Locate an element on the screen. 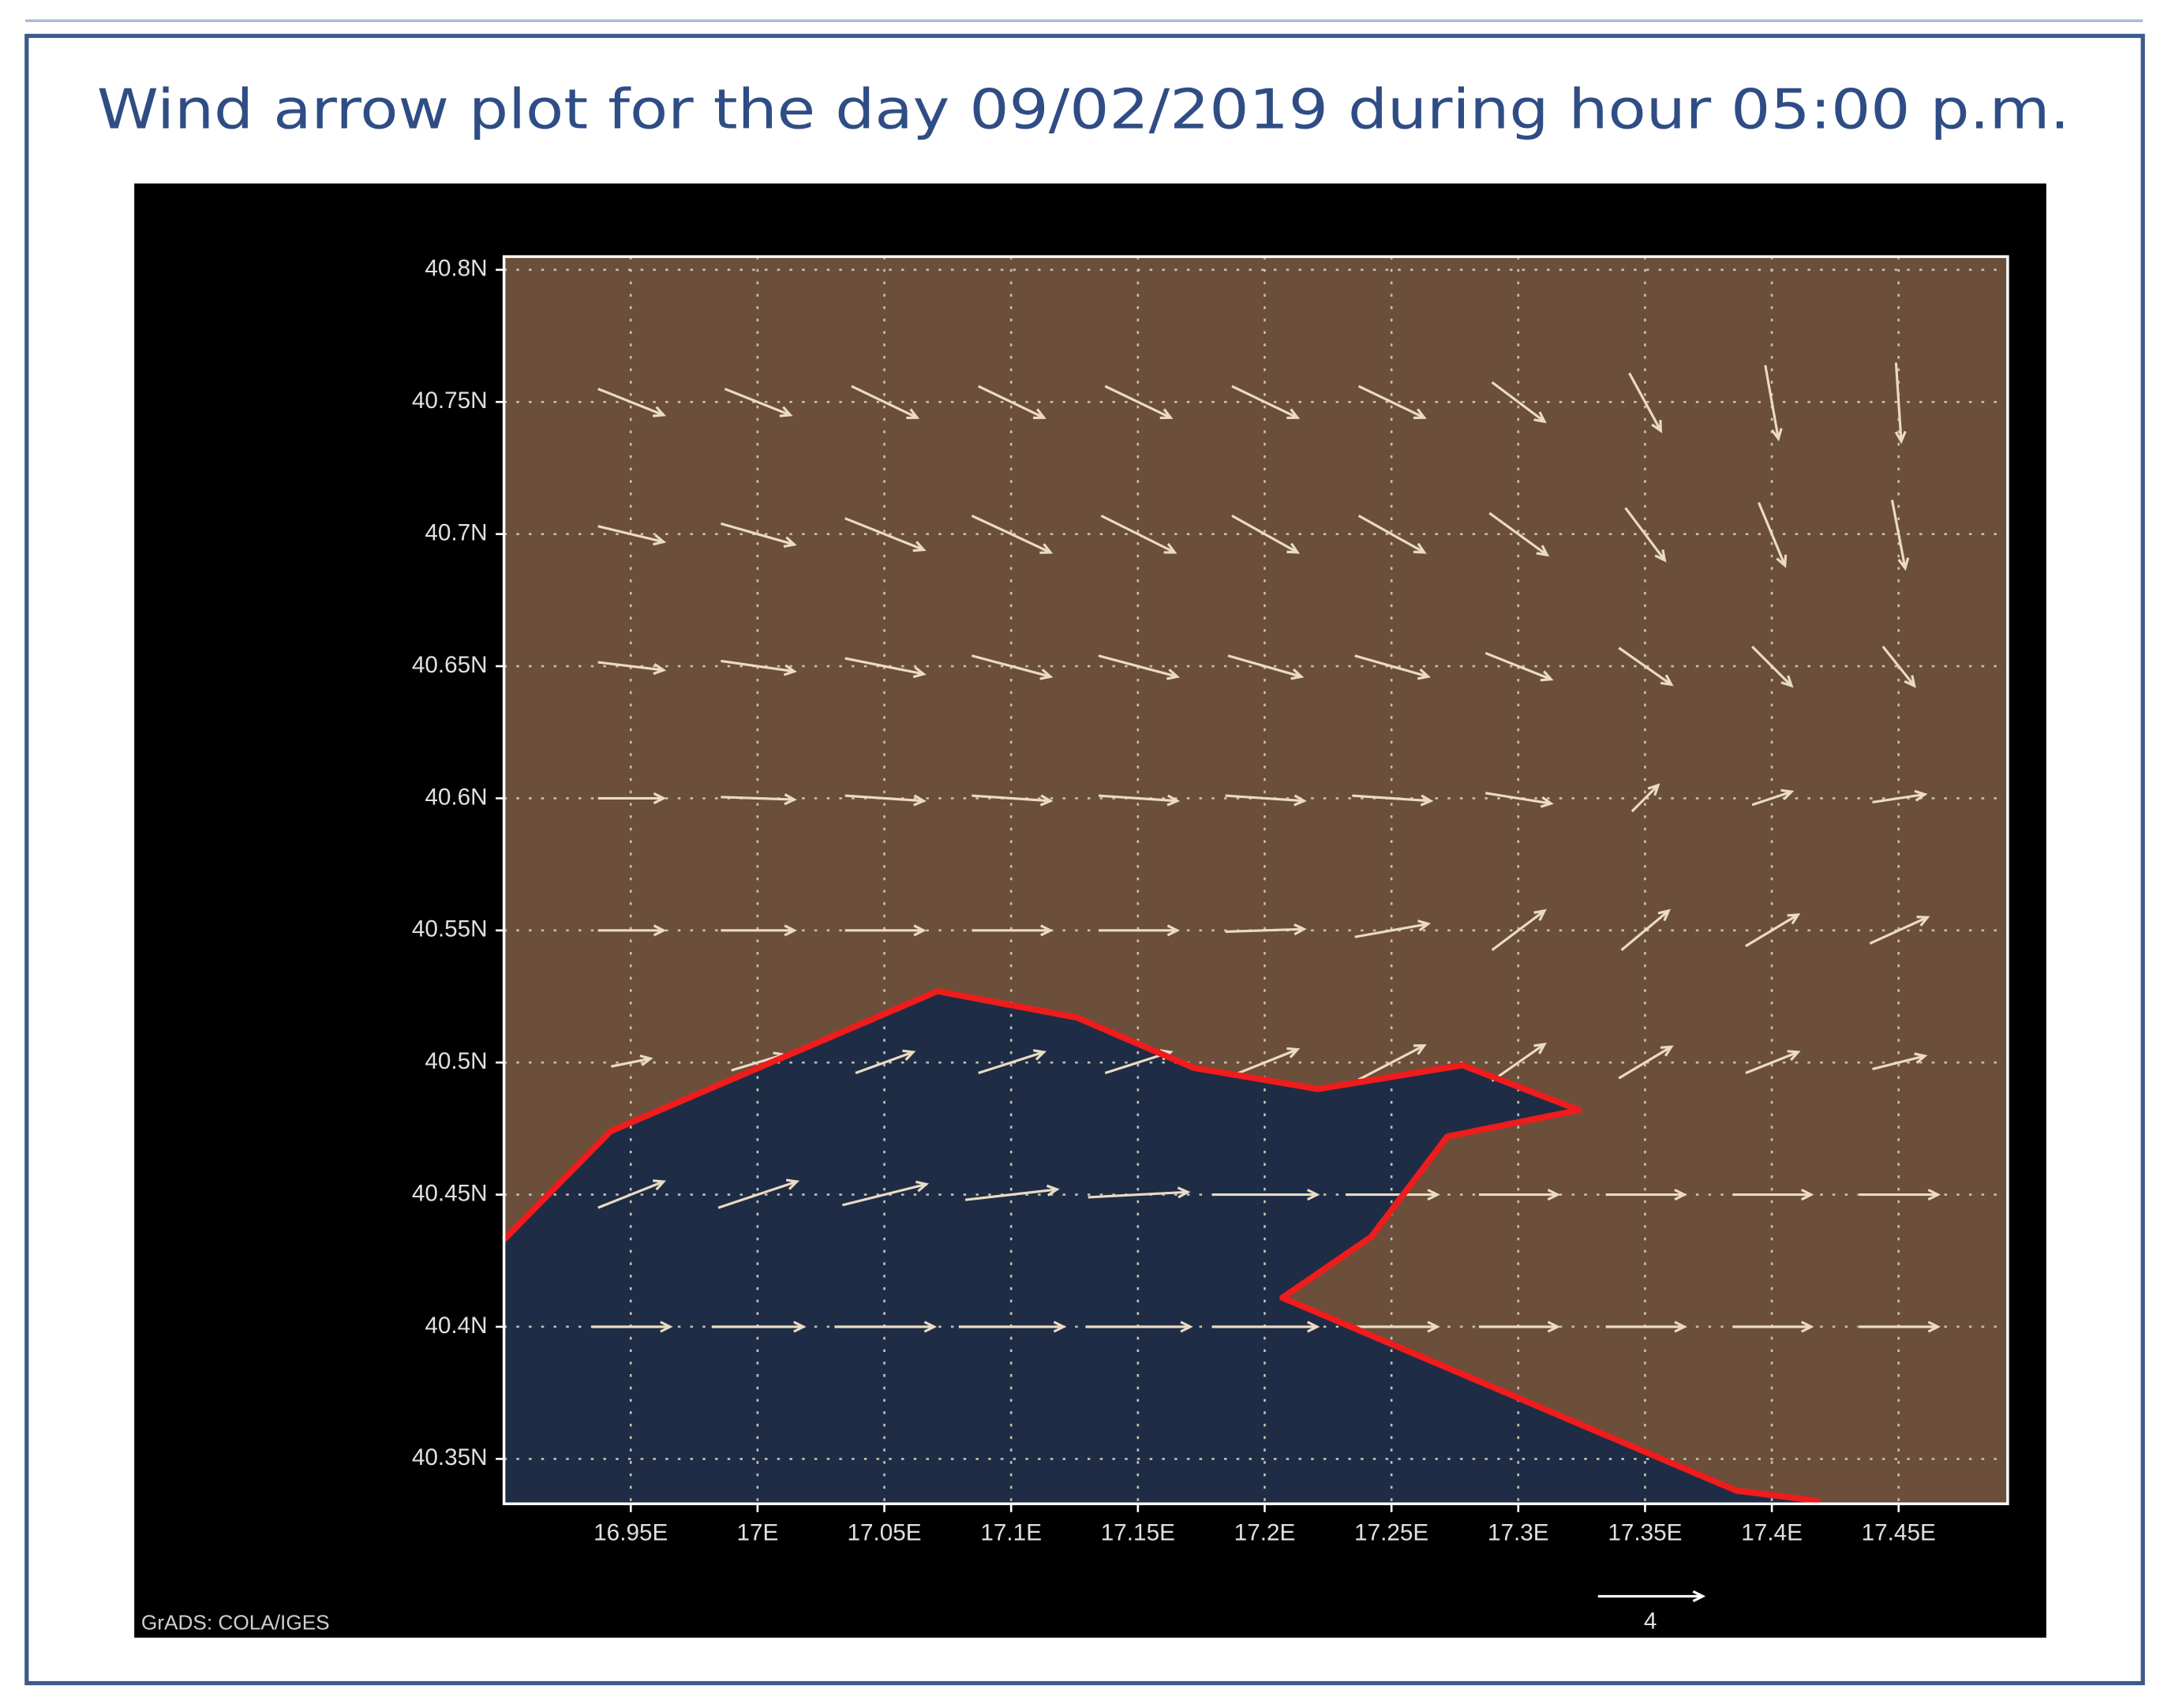 Image resolution: width=2164 pixels, height=1708 pixels. y-tick-label: 40.5N is located at coordinates (456, 1061).